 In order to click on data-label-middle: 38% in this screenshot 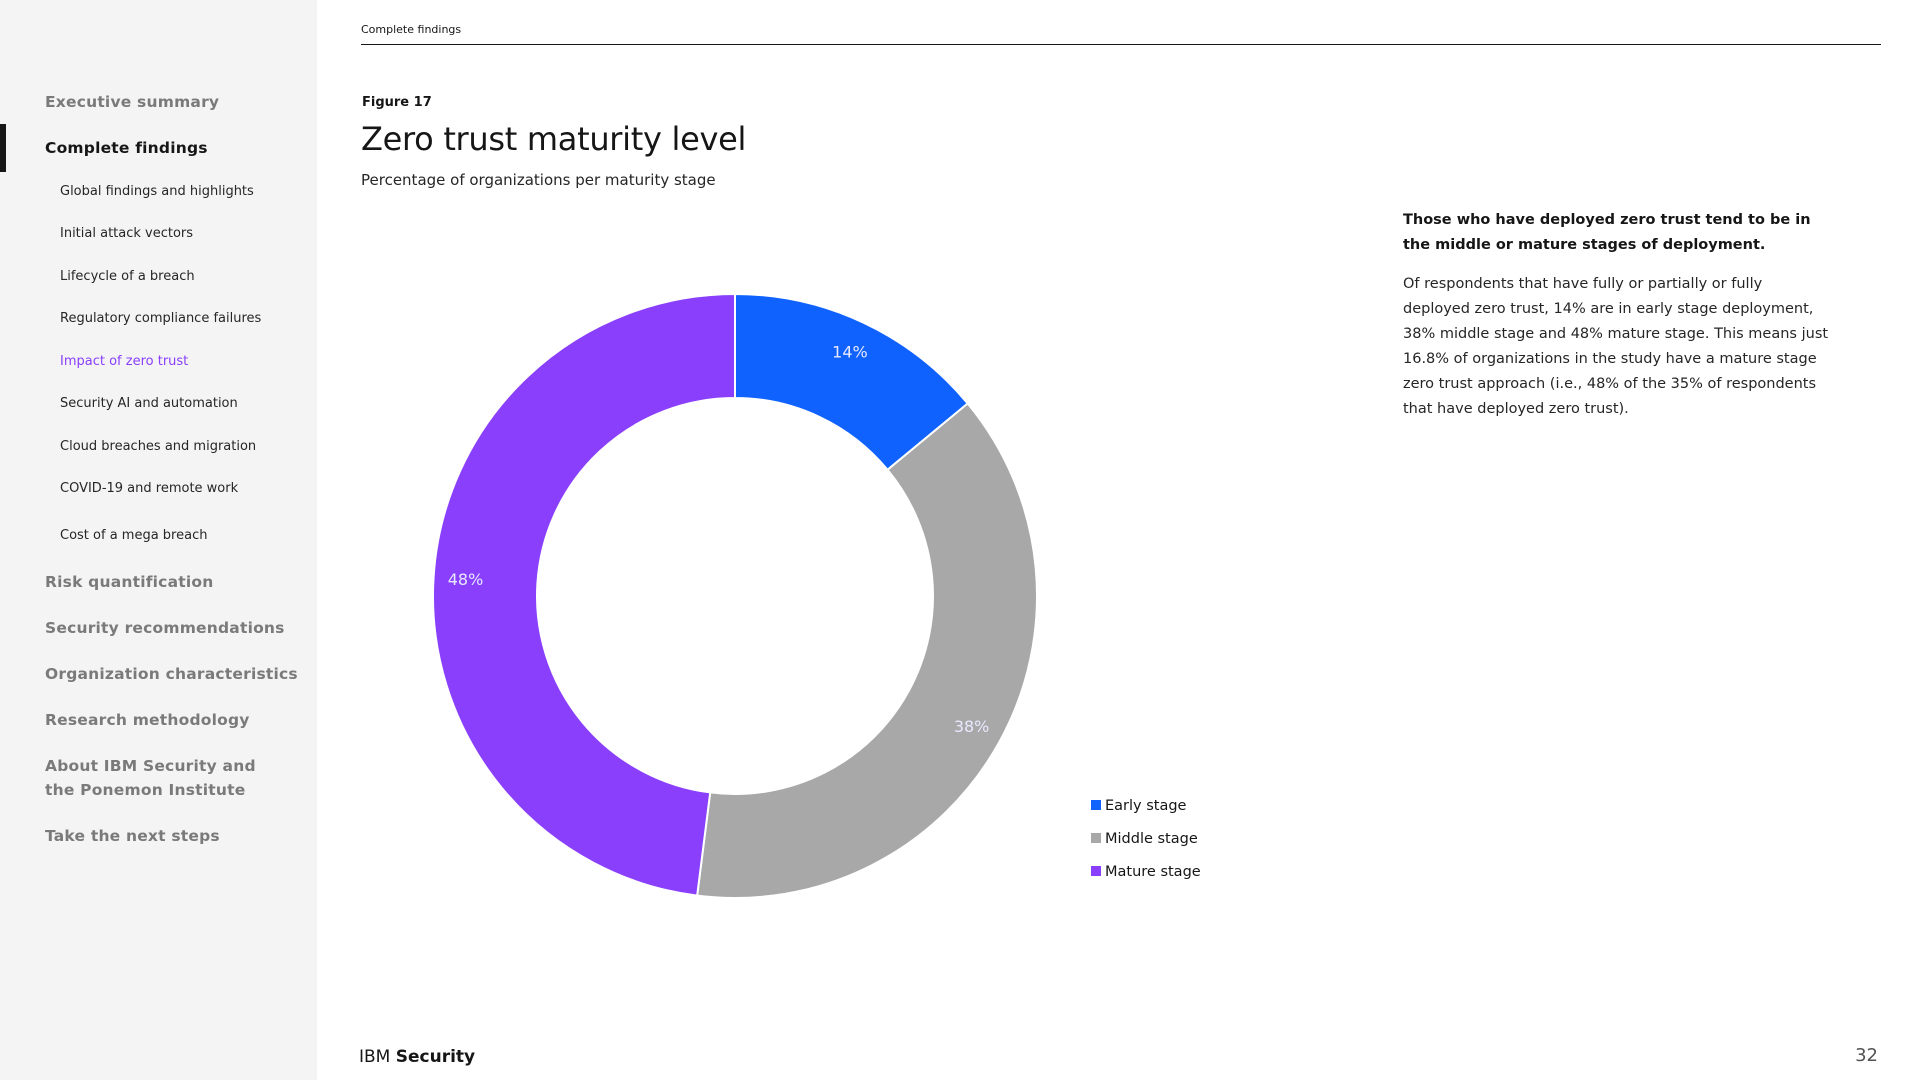, I will do `click(972, 726)`.